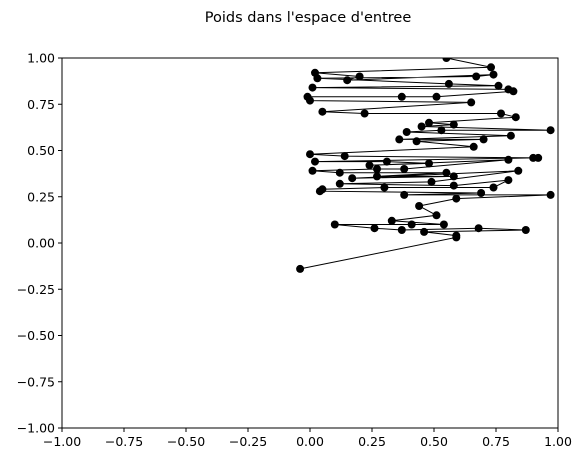  What do you see at coordinates (558, 441) in the screenshot?
I see `x-tick-label: 1.00` at bounding box center [558, 441].